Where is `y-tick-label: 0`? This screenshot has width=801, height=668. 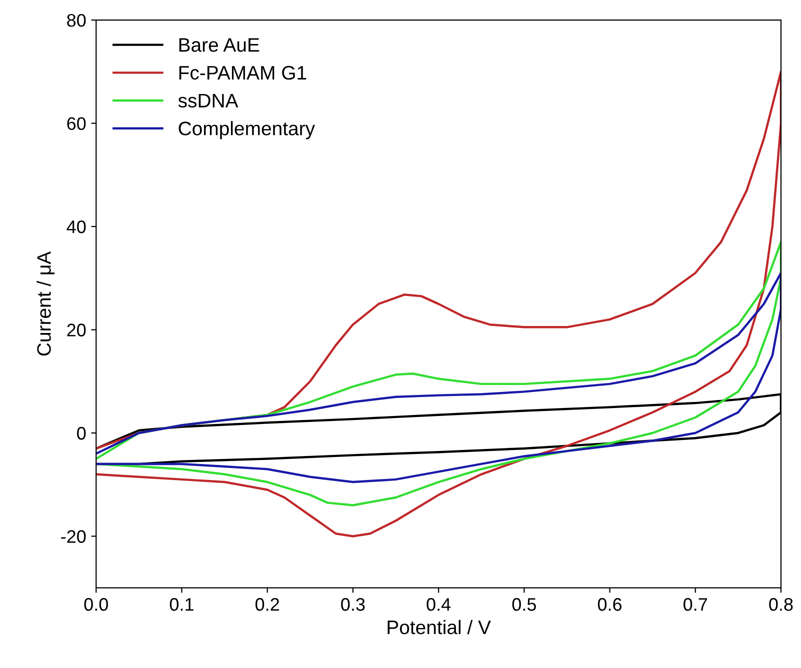
y-tick-label: 0 is located at coordinates (81, 433).